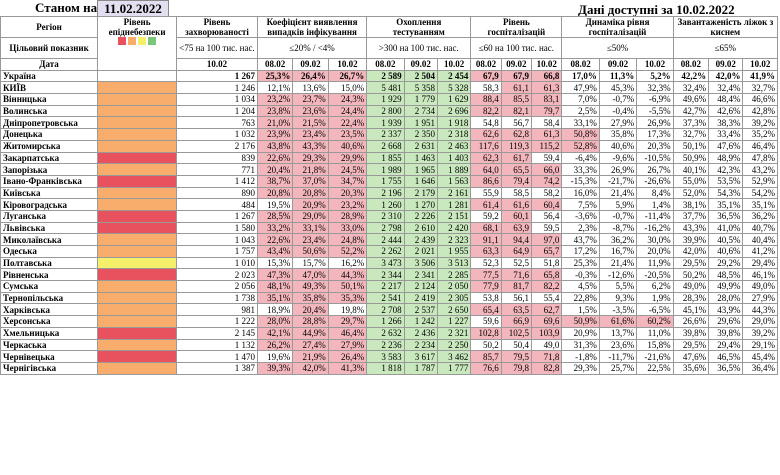  What do you see at coordinates (726, 333) in the screenshot?
I see `oxy-value: 39,8%` at bounding box center [726, 333].